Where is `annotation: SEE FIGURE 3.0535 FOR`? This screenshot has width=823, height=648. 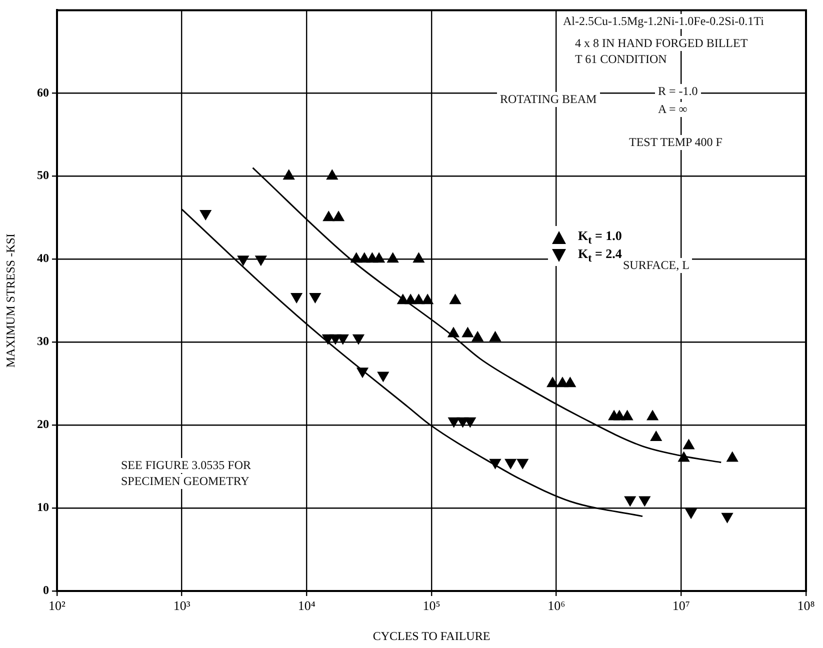 annotation: SEE FIGURE 3.0535 FOR is located at coordinates (186, 465).